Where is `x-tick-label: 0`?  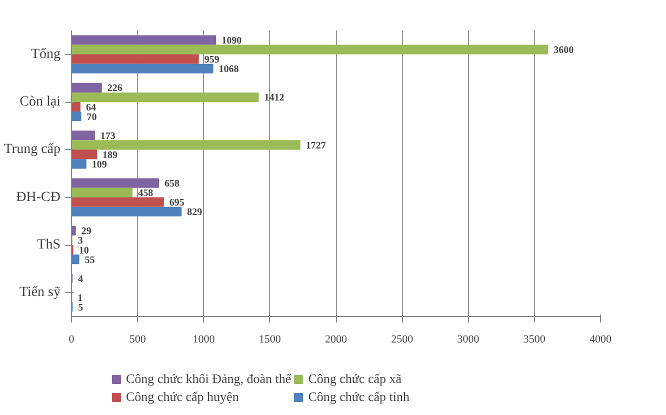
x-tick-label: 0 is located at coordinates (71, 340).